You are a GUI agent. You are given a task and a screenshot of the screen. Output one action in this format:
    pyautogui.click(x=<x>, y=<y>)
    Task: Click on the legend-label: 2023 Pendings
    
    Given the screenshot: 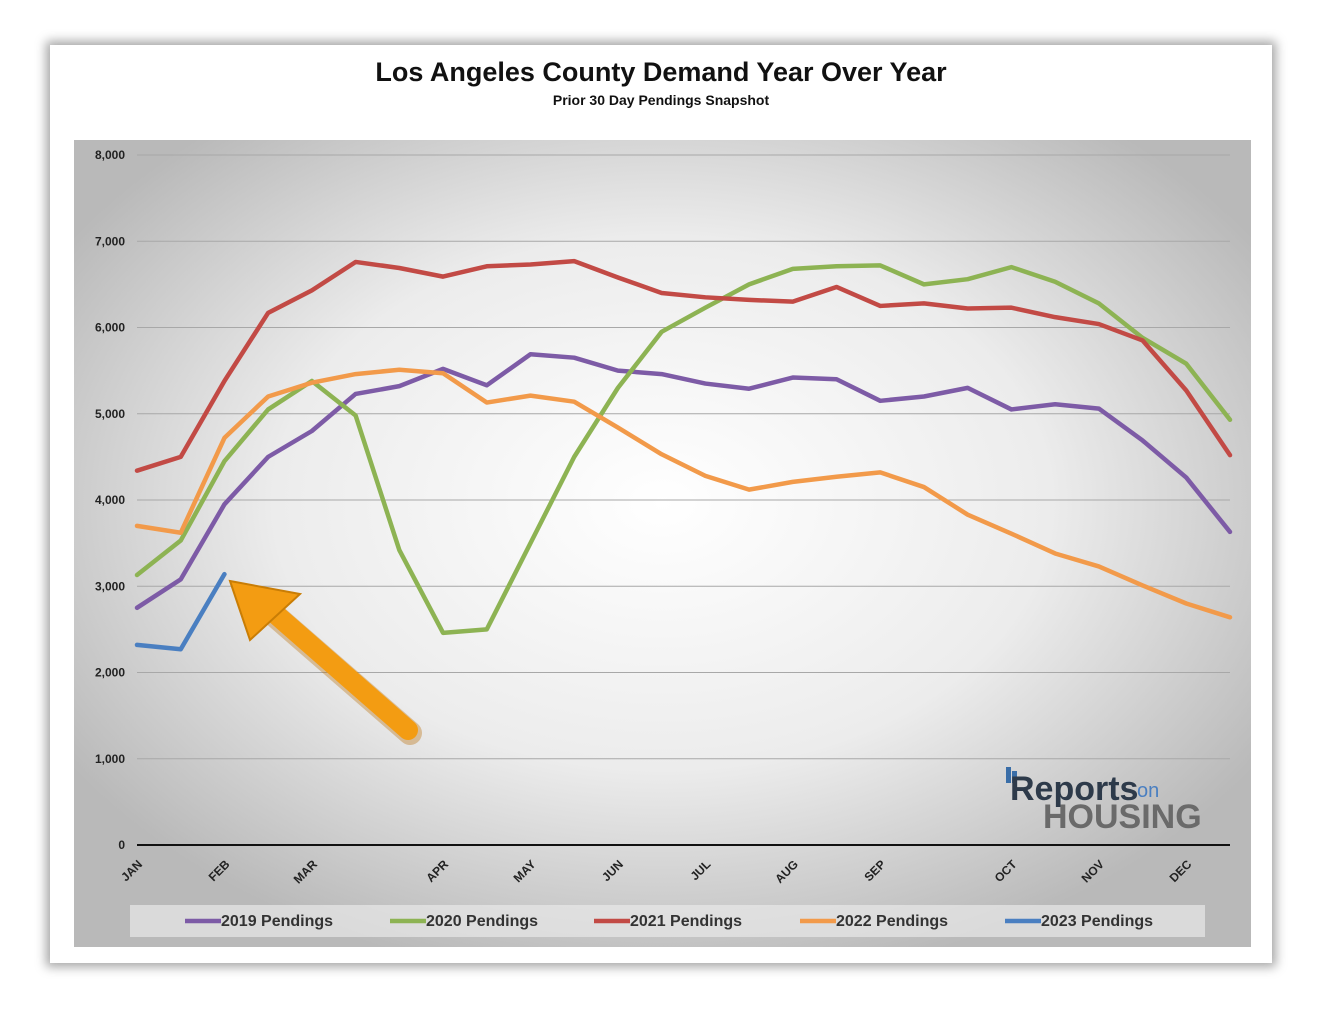 What is the action you would take?
    pyautogui.click(x=1097, y=921)
    